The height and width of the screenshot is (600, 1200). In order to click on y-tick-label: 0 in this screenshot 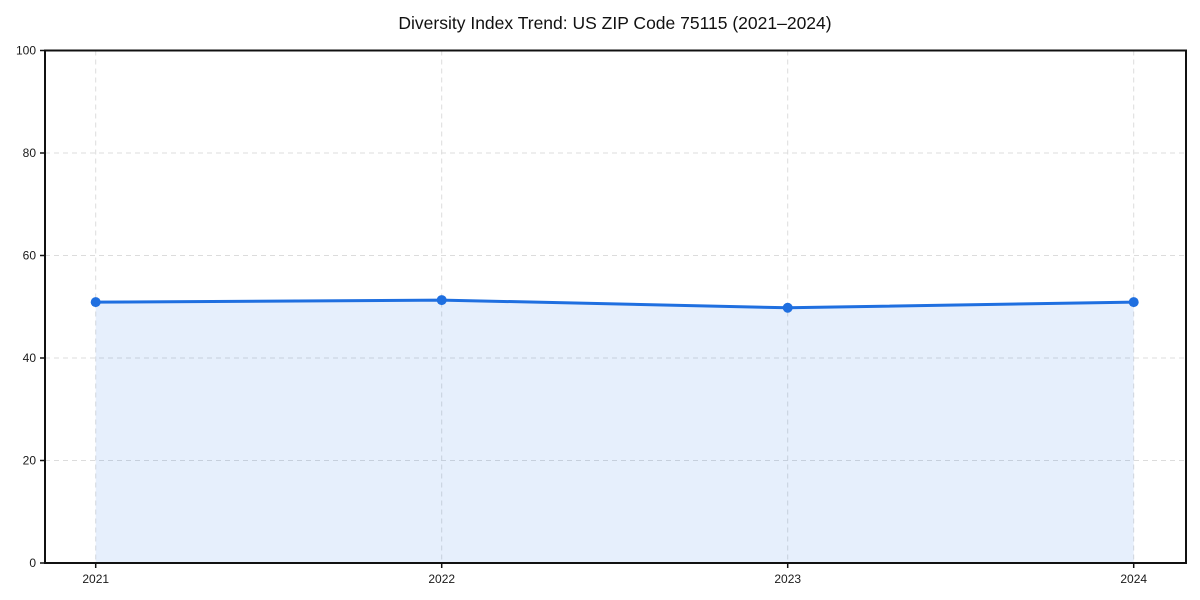, I will do `click(32, 563)`.